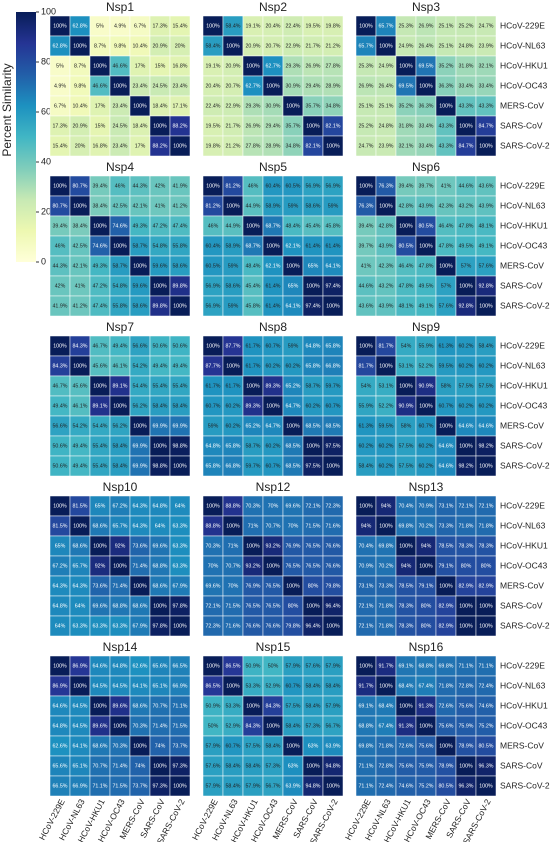  I want to click on cell-label: 25.3%, so click(365, 66).